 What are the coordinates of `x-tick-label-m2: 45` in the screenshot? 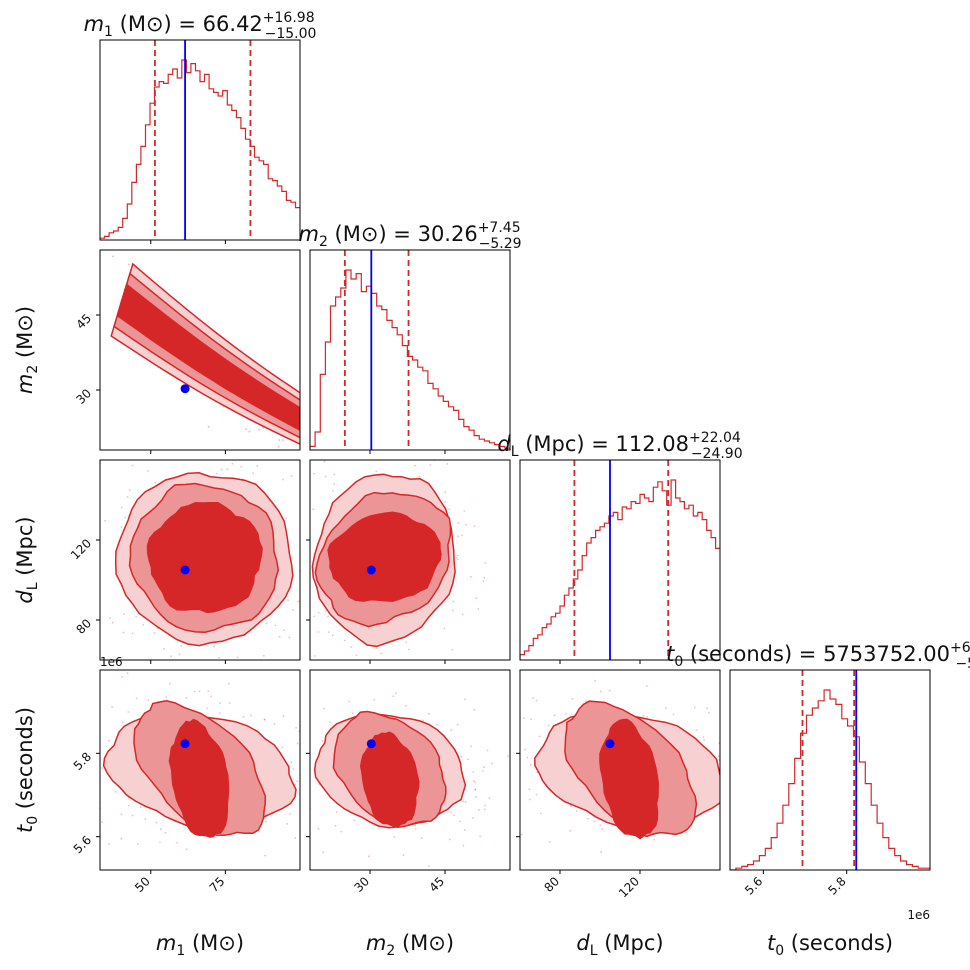 It's located at (436, 884).